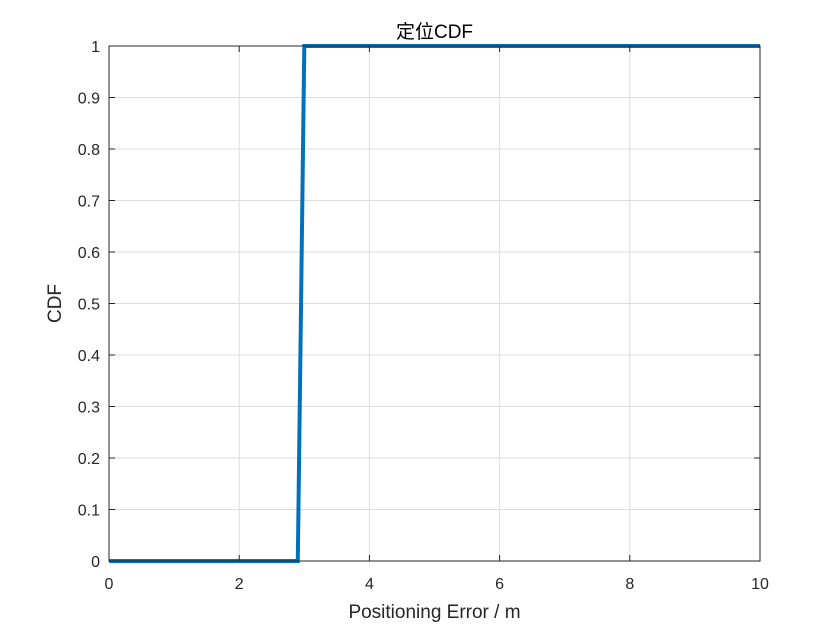 The width and height of the screenshot is (840, 630). What do you see at coordinates (89, 408) in the screenshot?
I see `y-tick-label: 0.3` at bounding box center [89, 408].